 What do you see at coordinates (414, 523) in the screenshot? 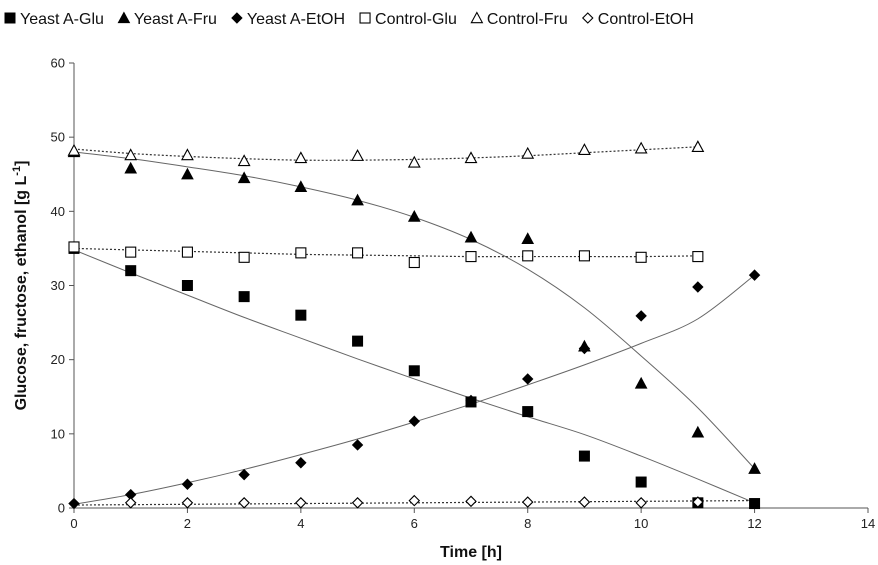
I see `x-tick-label: 6` at bounding box center [414, 523].